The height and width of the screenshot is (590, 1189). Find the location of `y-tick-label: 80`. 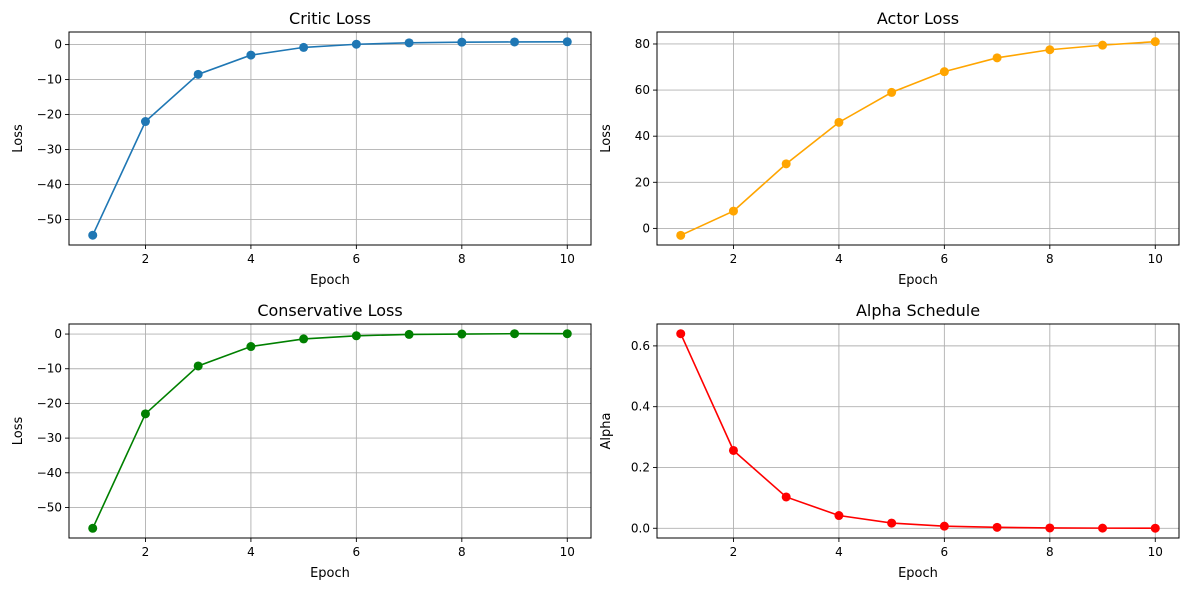

y-tick-label: 80 is located at coordinates (642, 44).